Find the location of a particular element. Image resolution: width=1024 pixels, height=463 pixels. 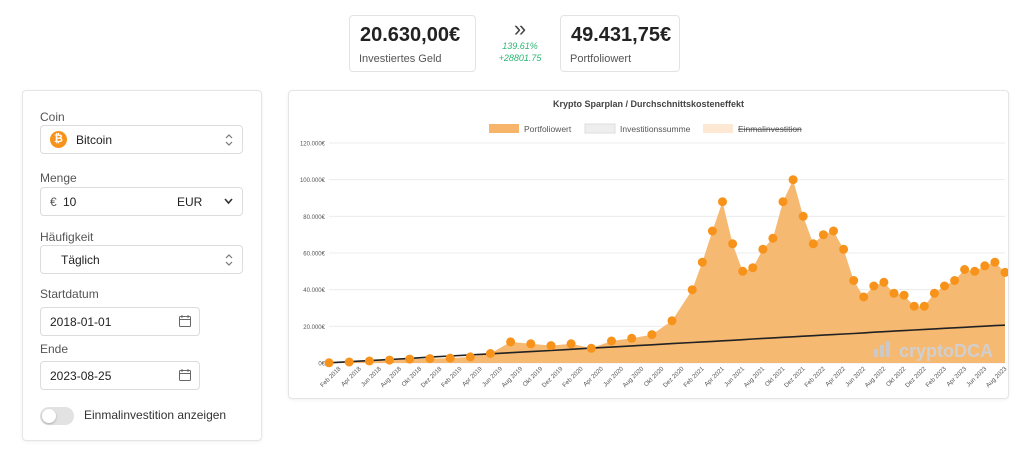

end-date-label: Ende is located at coordinates (54, 349).